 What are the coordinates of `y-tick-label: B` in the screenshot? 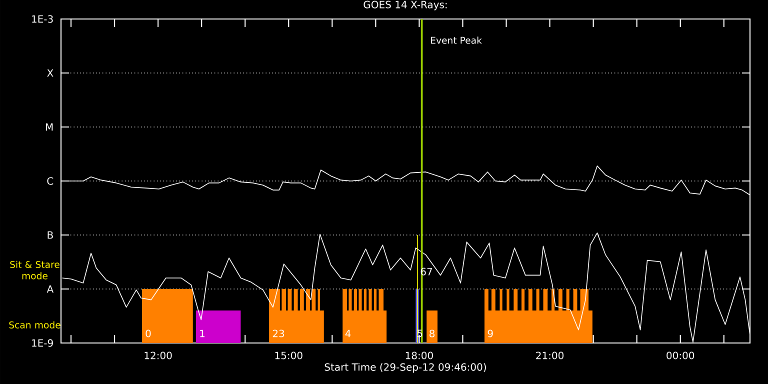 It's located at (50, 235).